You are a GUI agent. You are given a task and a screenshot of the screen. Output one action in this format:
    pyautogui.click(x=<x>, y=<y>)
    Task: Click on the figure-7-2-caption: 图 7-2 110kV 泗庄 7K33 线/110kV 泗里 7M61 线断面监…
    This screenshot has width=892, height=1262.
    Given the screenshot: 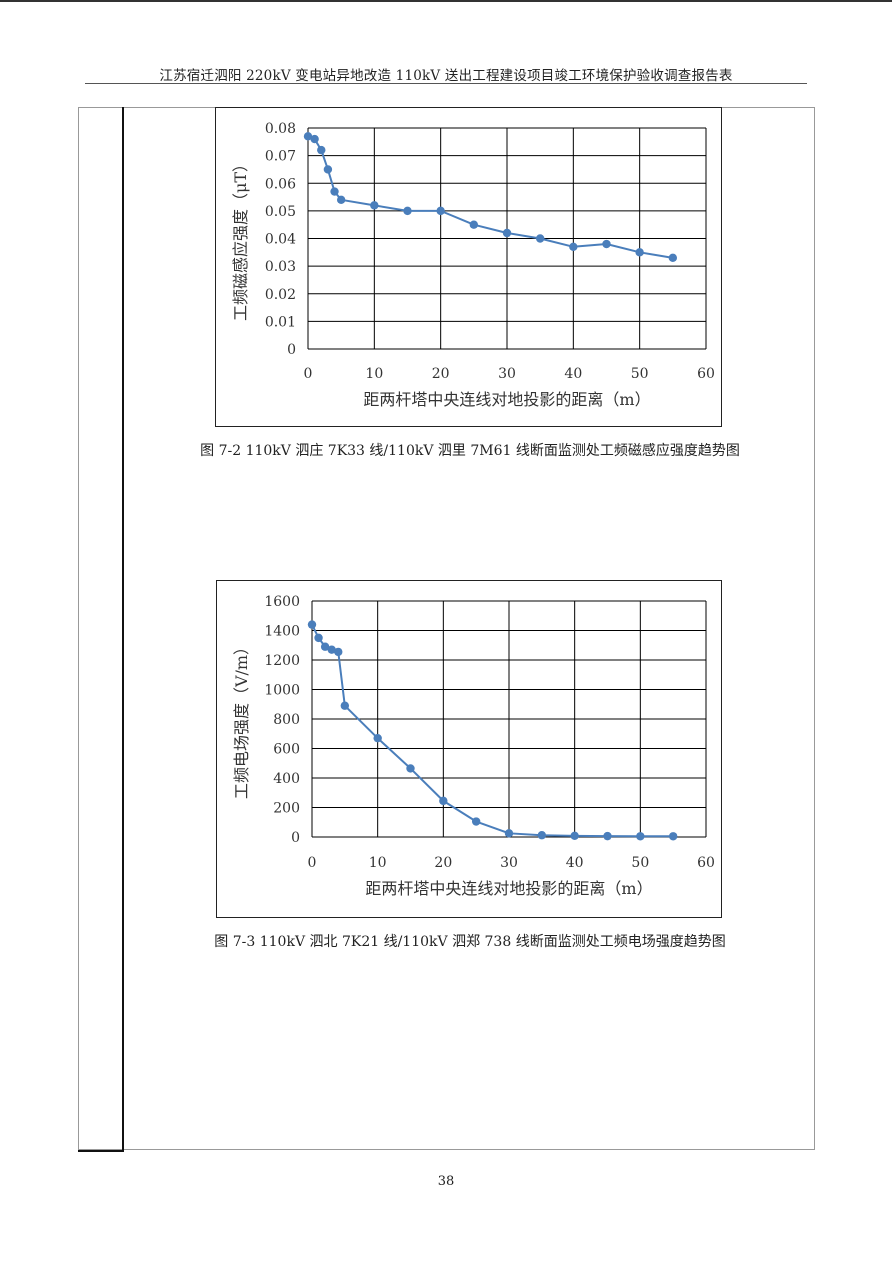 What is the action you would take?
    pyautogui.click(x=470, y=451)
    